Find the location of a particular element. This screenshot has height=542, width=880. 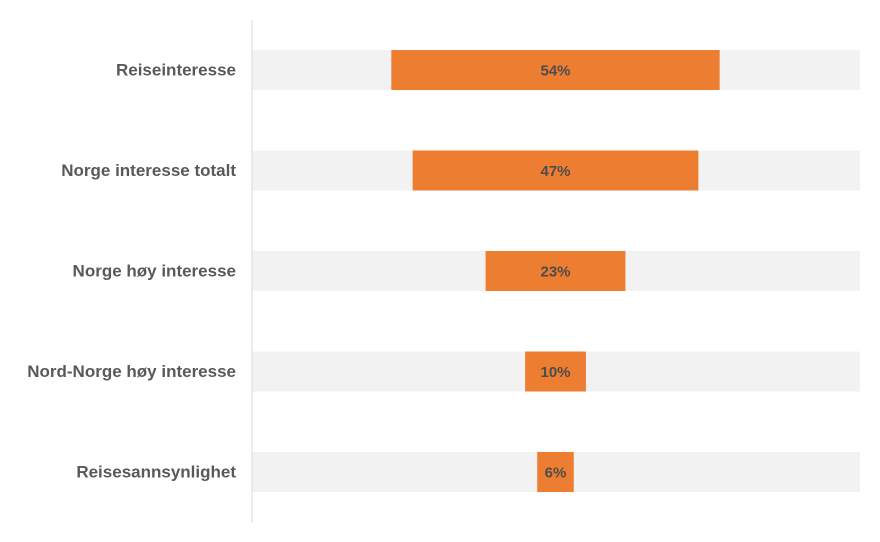

category-label: Norge høy interesse is located at coordinates (154, 271).